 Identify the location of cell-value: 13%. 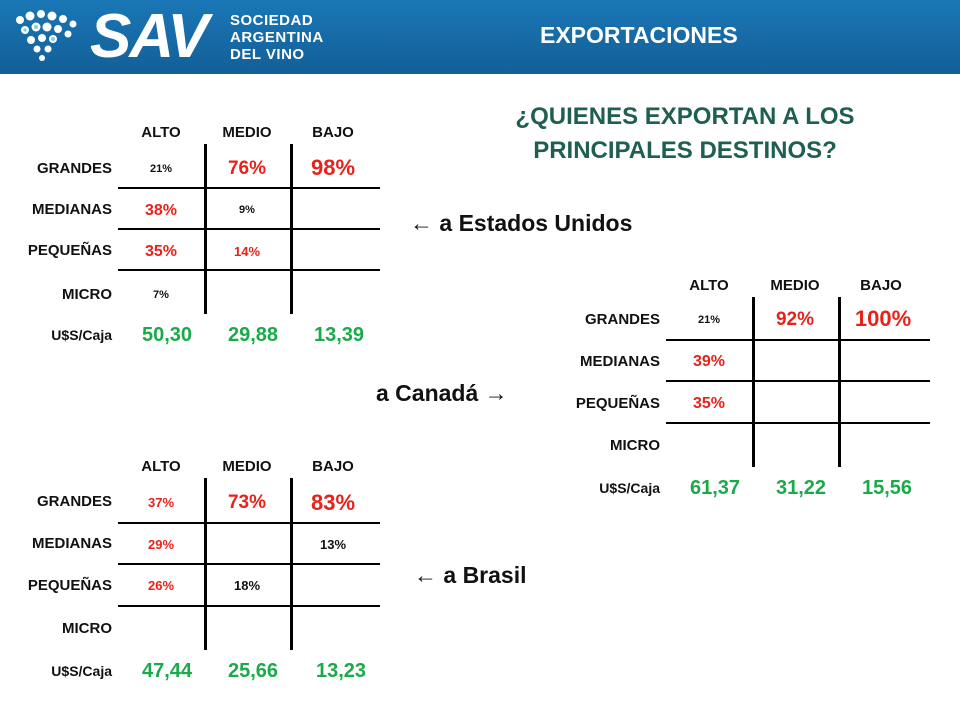
(333, 544).